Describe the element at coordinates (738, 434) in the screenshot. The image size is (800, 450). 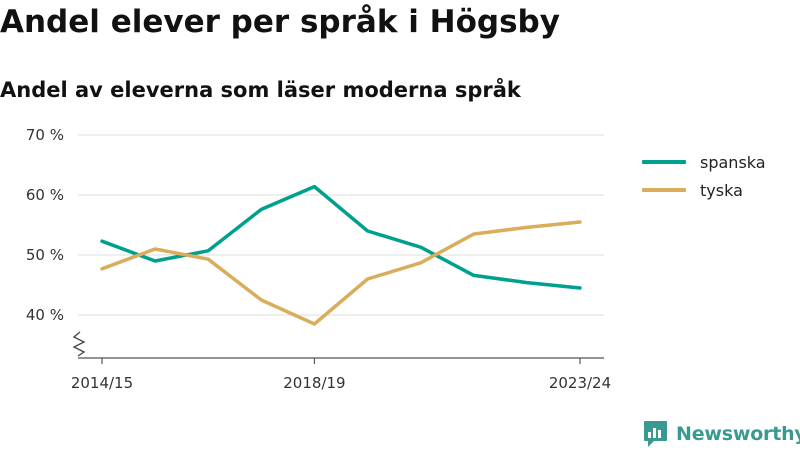
I see `brand-name: Newsworthy` at that location.